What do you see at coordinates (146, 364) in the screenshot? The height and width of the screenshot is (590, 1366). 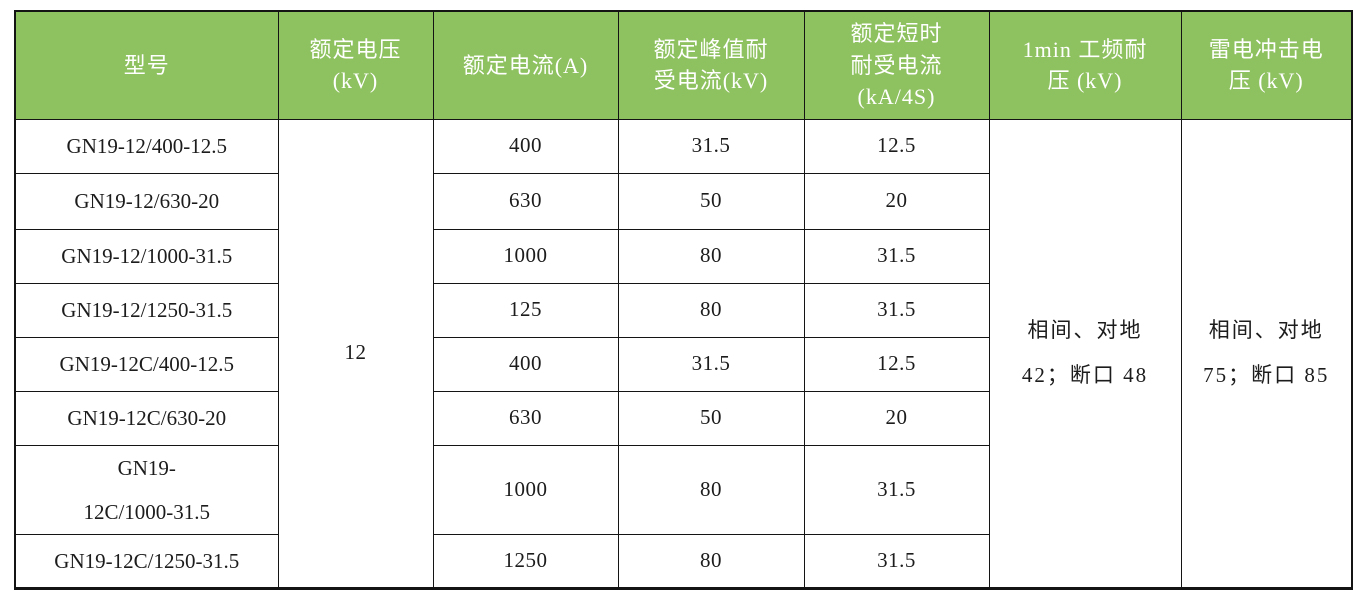 I see `cell-model: GN19-12C/400-12.5` at bounding box center [146, 364].